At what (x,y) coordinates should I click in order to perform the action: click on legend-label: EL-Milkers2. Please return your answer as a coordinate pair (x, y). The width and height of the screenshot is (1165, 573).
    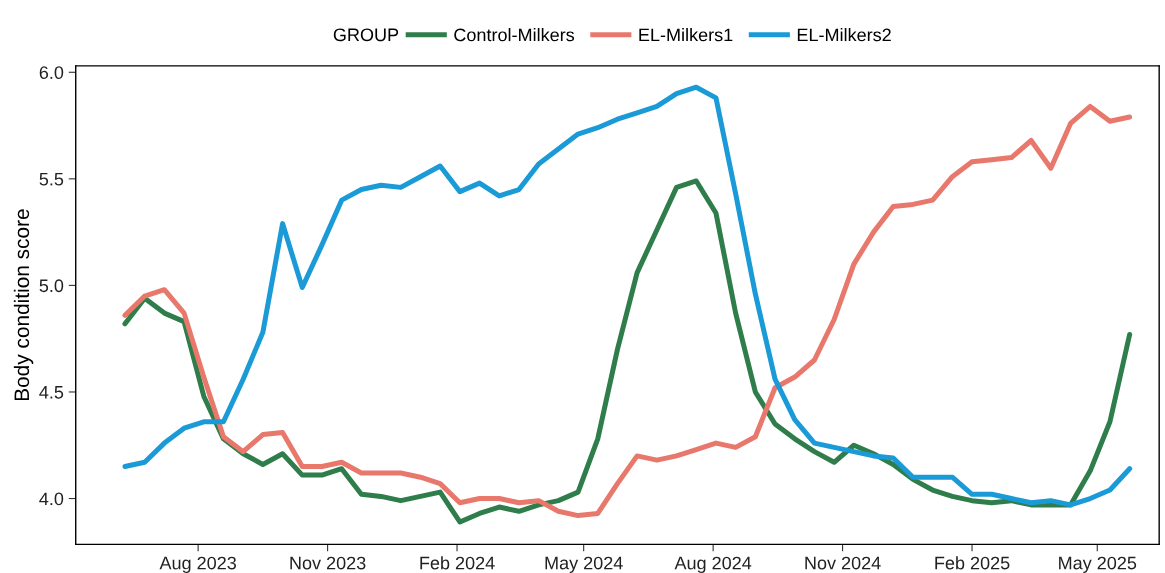
    Looking at the image, I should click on (844, 35).